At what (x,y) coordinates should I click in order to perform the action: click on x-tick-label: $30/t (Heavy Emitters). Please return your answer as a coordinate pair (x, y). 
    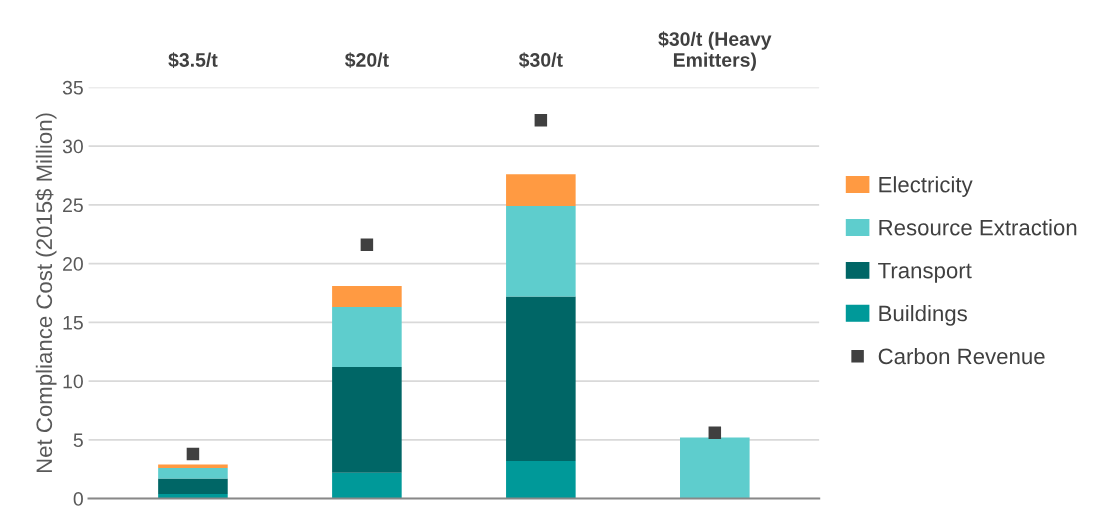
    Looking at the image, I should click on (715, 51).